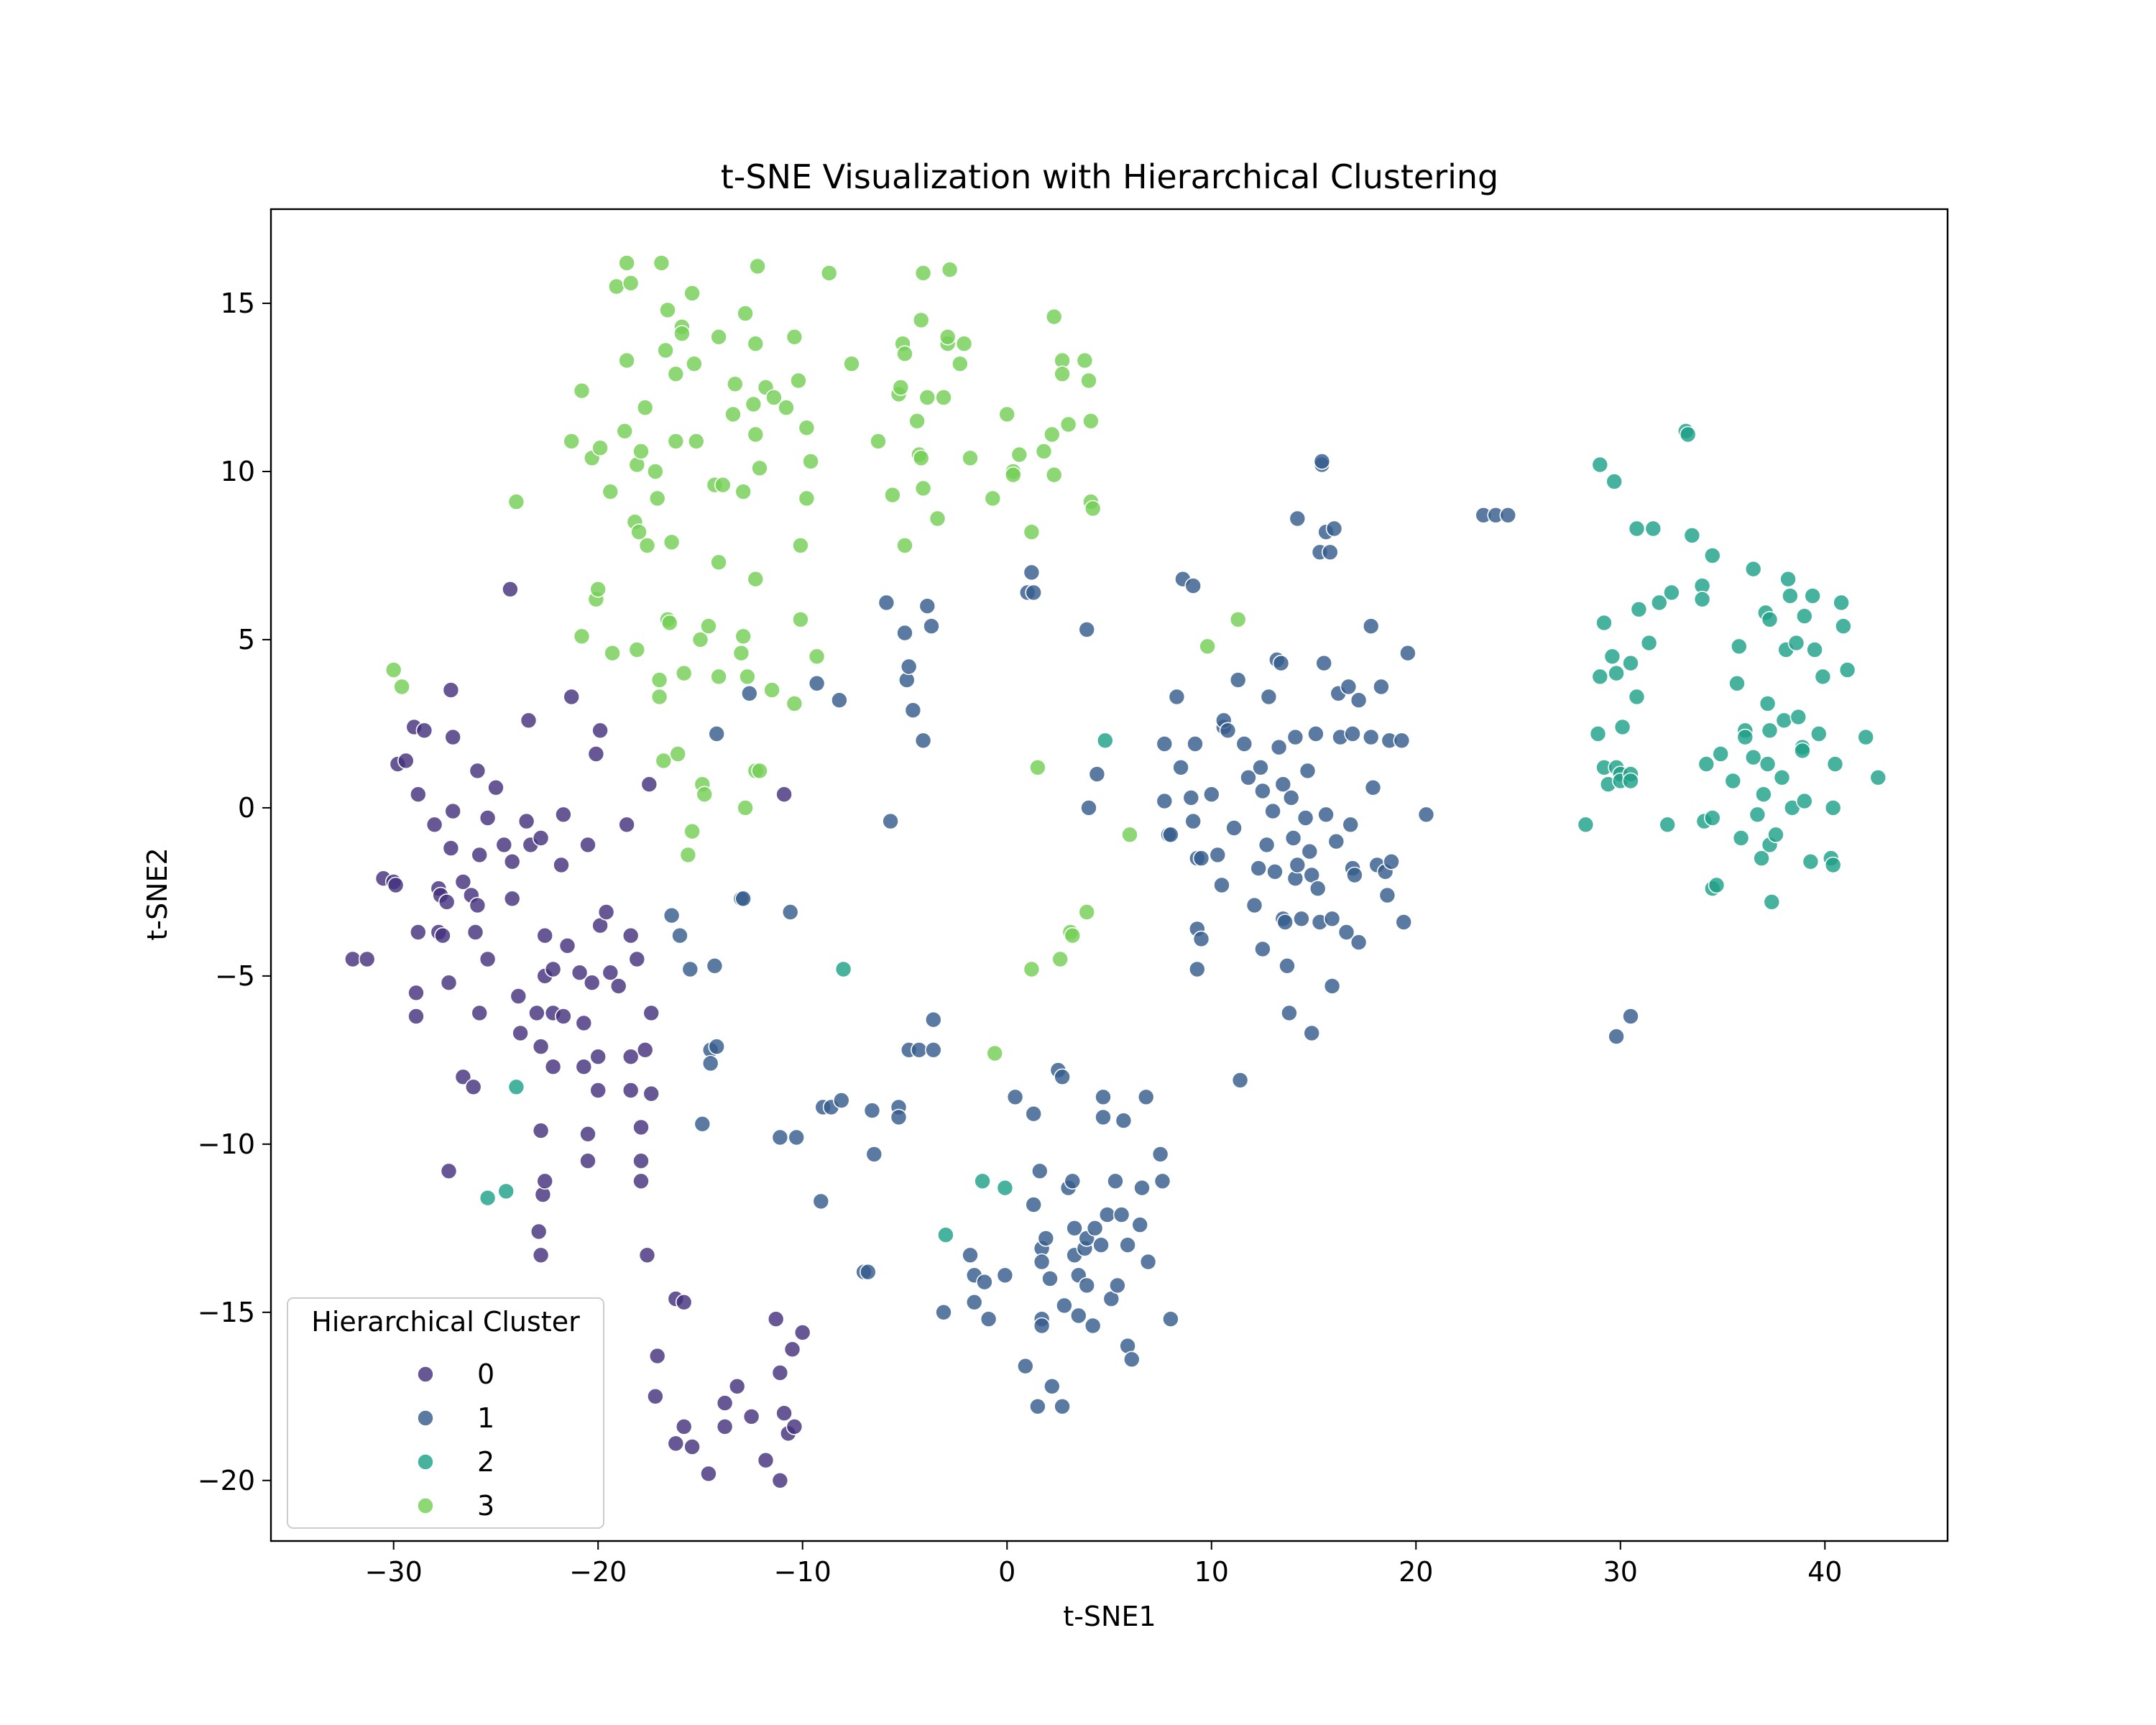  Describe the element at coordinates (1109, 1616) in the screenshot. I see `x-axis-label: t-SNE1` at that location.